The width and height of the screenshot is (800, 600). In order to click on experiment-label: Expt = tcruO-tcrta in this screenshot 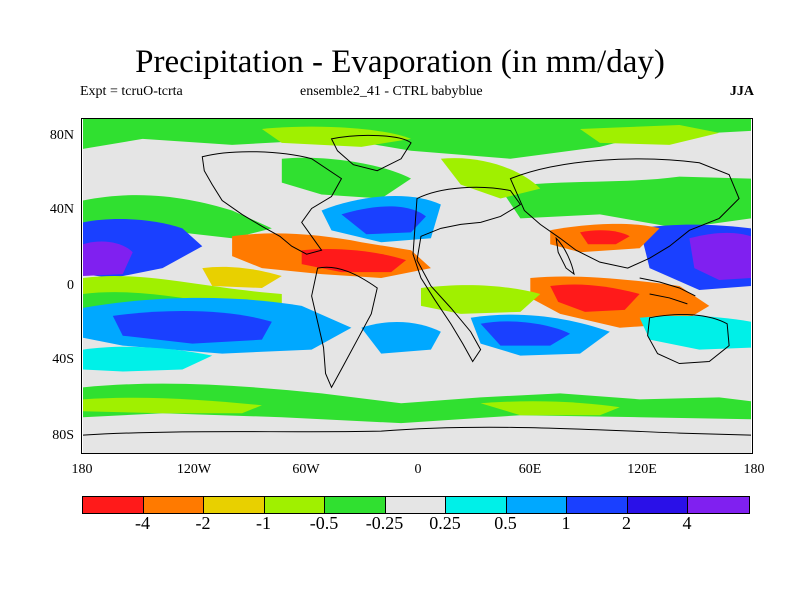, I will do `click(131, 91)`.